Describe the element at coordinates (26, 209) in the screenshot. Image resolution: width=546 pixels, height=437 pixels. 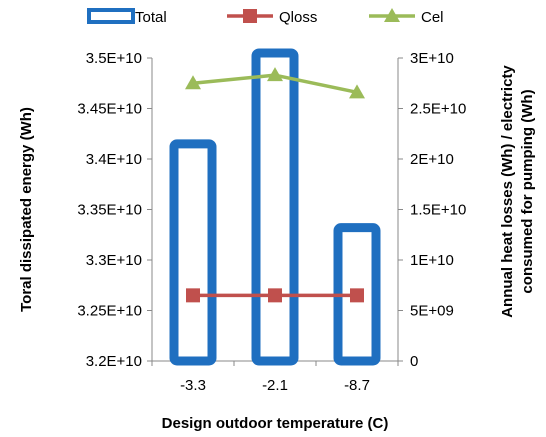
I see `y-axis-title-left: Toral dissipated energy (Wh)` at that location.